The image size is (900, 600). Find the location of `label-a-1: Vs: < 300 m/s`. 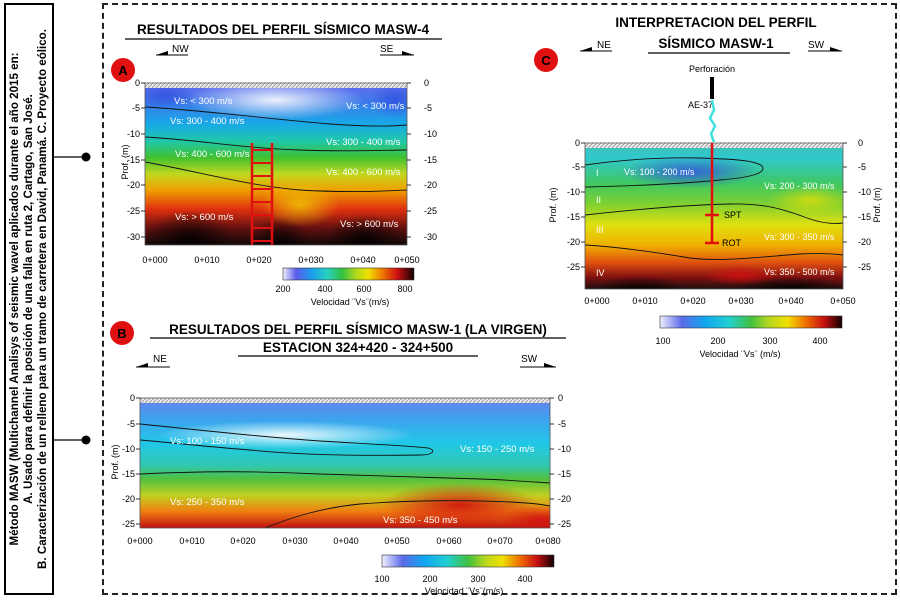

label-a-1: Vs: < 300 m/s is located at coordinates (203, 101).